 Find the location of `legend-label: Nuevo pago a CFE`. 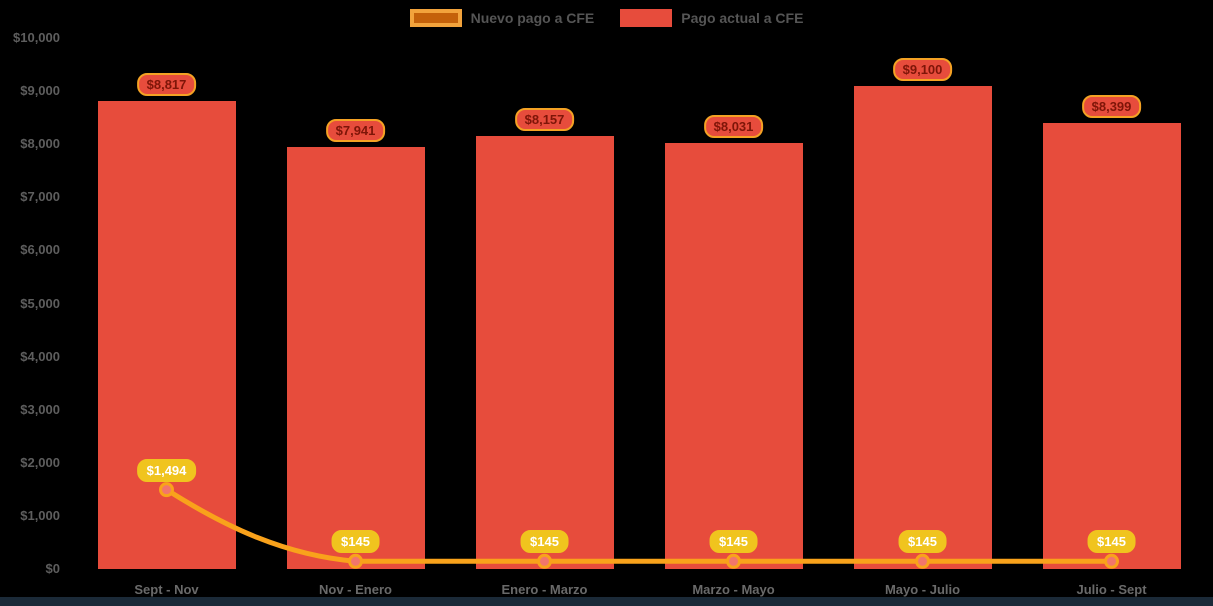

legend-label: Nuevo pago a CFE is located at coordinates (532, 18).